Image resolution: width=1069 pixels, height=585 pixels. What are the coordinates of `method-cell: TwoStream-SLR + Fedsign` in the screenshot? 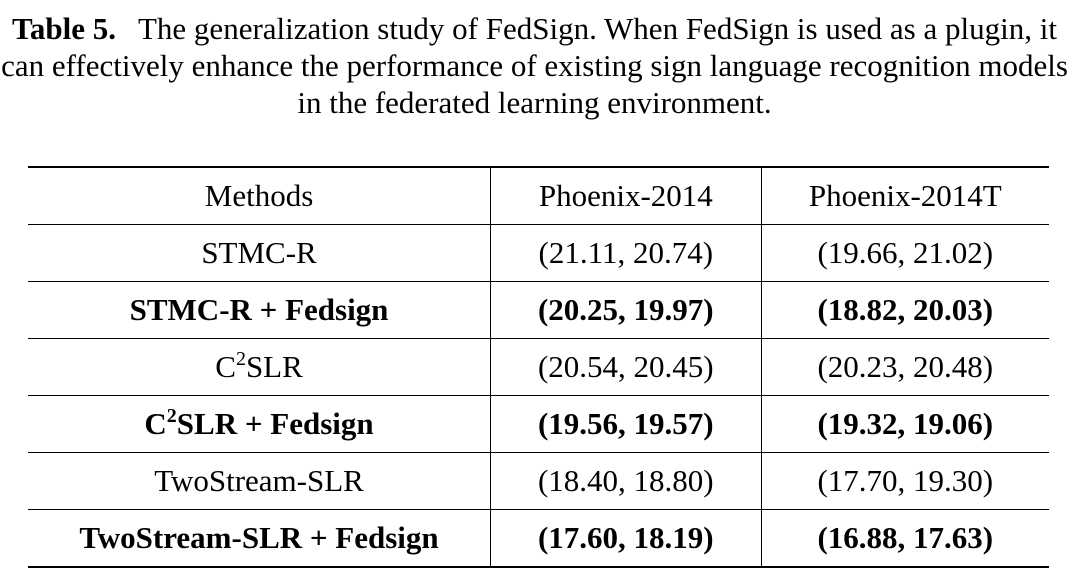 It's located at (260, 538).